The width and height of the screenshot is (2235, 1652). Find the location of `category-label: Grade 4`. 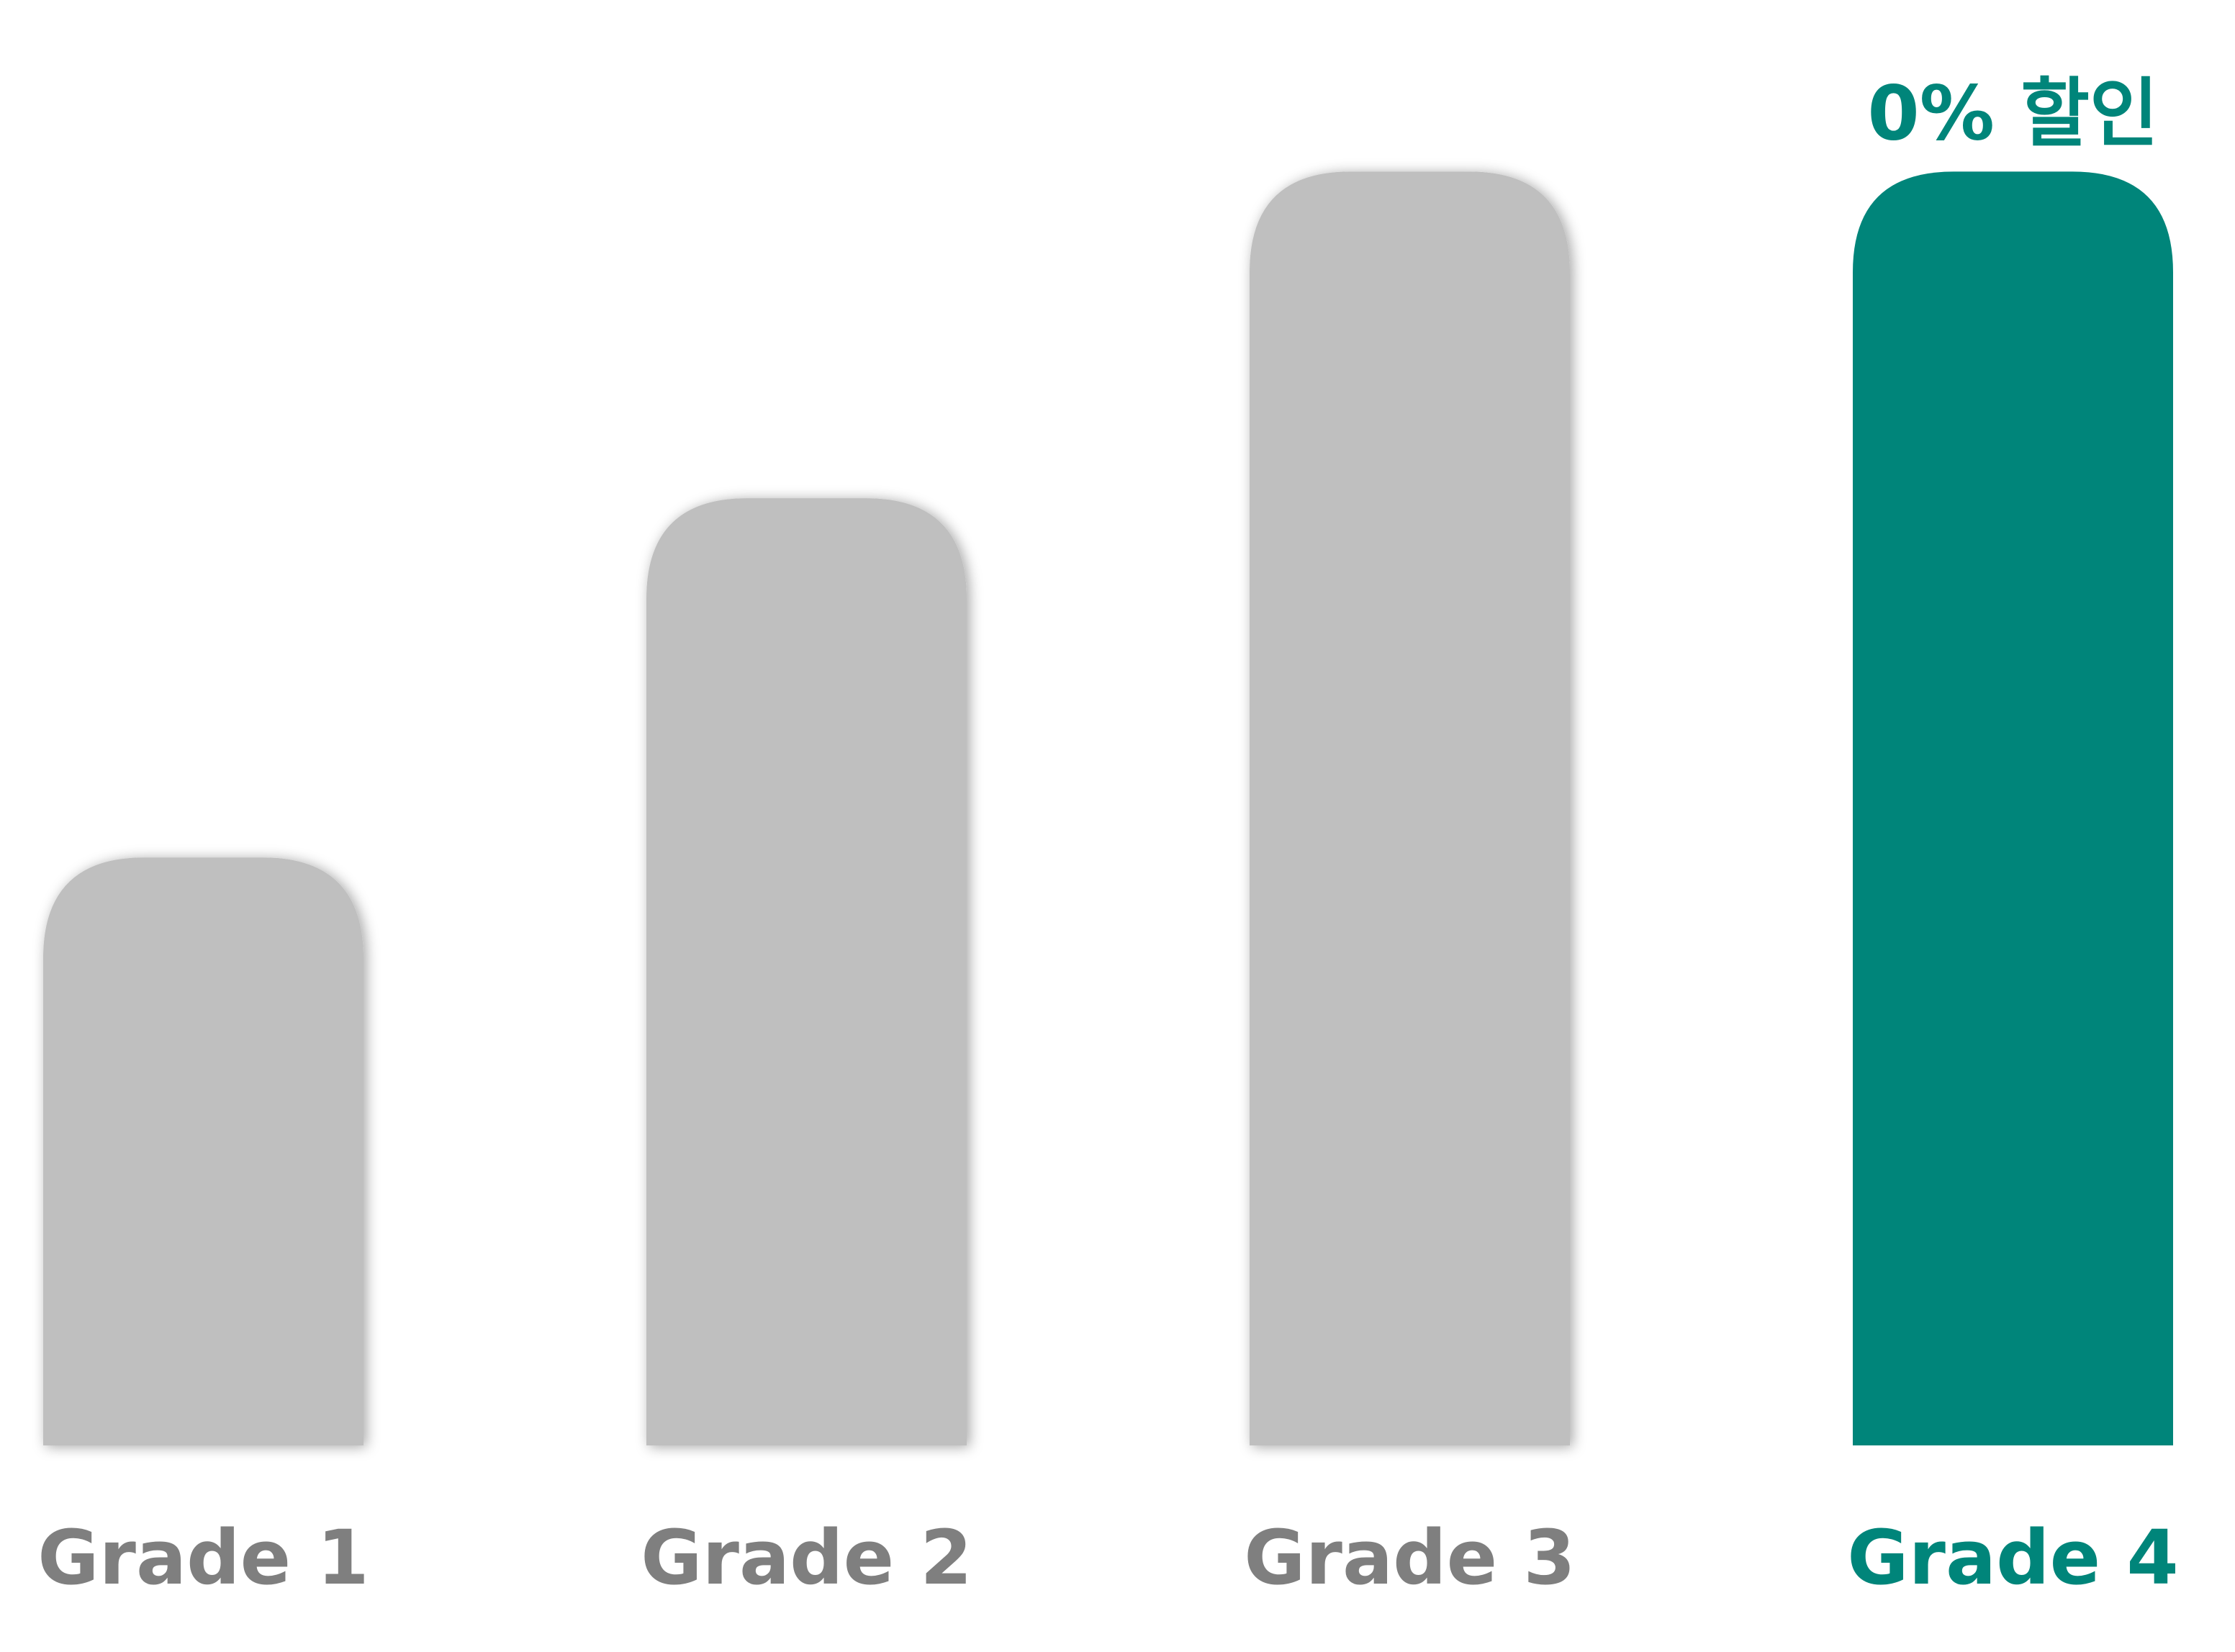

category-label: Grade 4 is located at coordinates (2012, 1558).